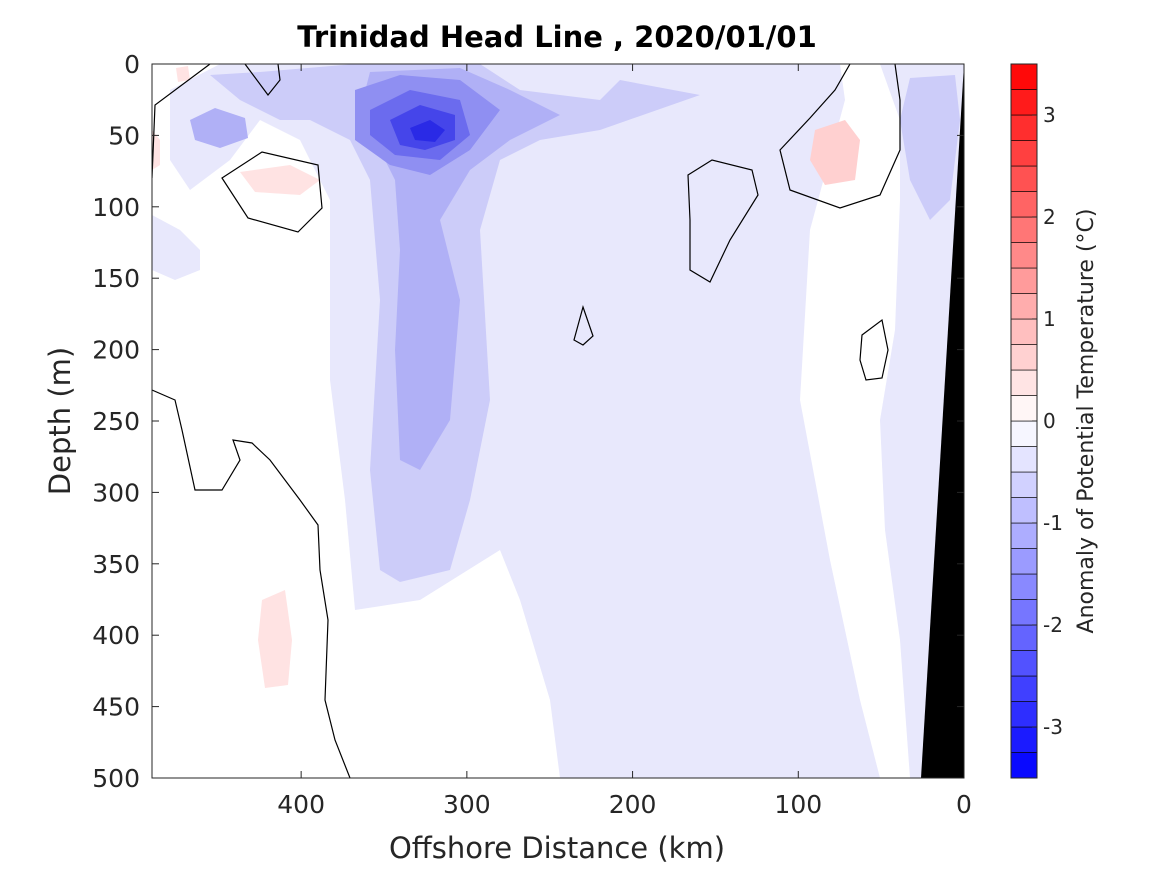 Image resolution: width=1167 pixels, height=875 pixels. I want to click on zero-contour-small-loop, so click(583, 325).